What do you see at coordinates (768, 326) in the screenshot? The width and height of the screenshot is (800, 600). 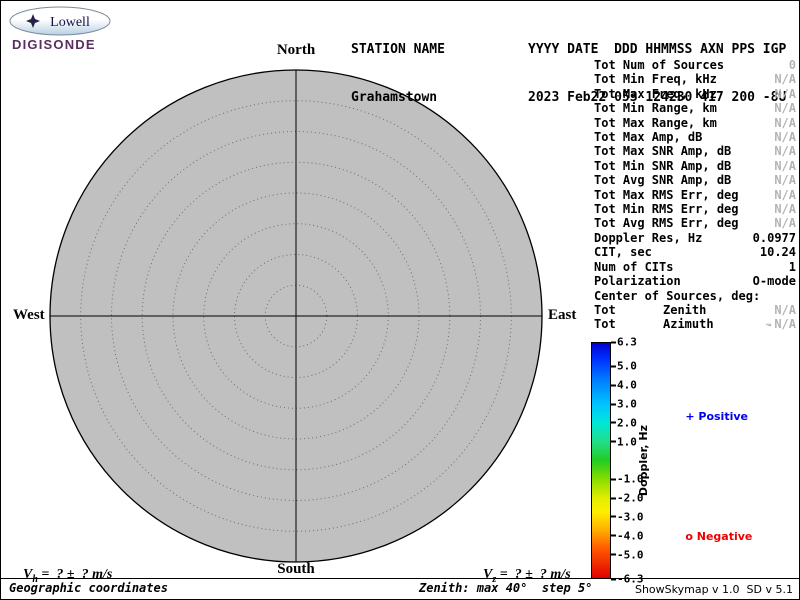 I see `azimuth-symbol-icon: ↝` at bounding box center [768, 326].